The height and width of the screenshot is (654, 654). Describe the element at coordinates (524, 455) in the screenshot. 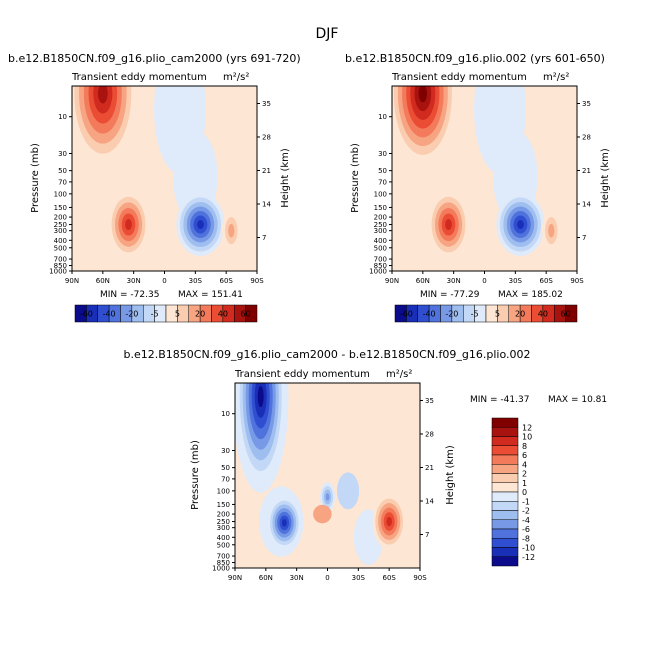

I see `colorbar-label: 6` at that location.